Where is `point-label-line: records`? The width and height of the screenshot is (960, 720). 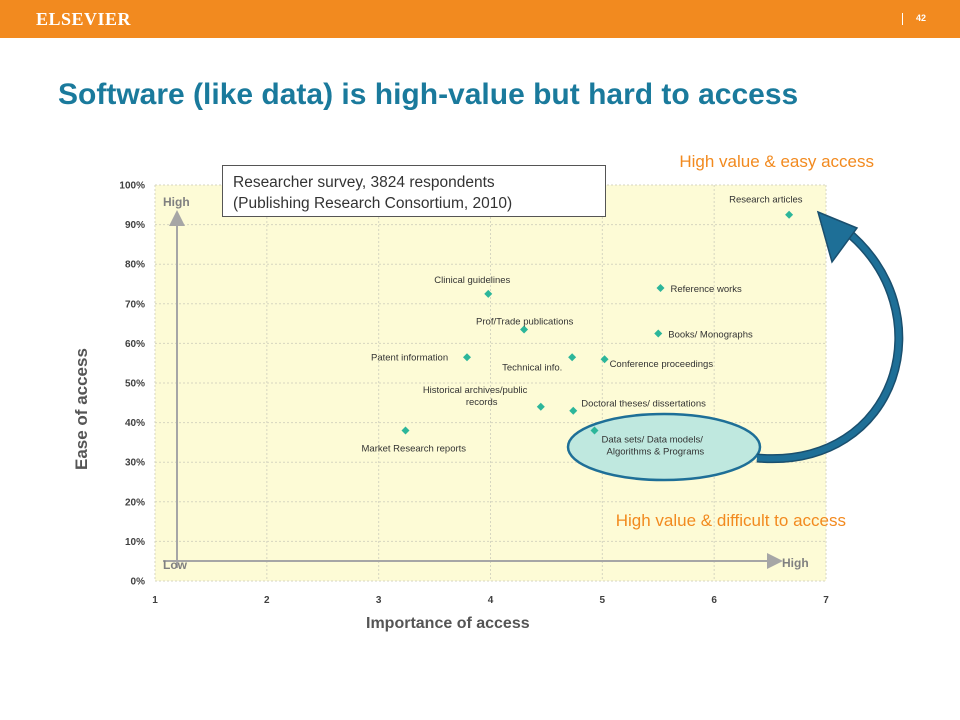 point-label-line: records is located at coordinates (482, 402).